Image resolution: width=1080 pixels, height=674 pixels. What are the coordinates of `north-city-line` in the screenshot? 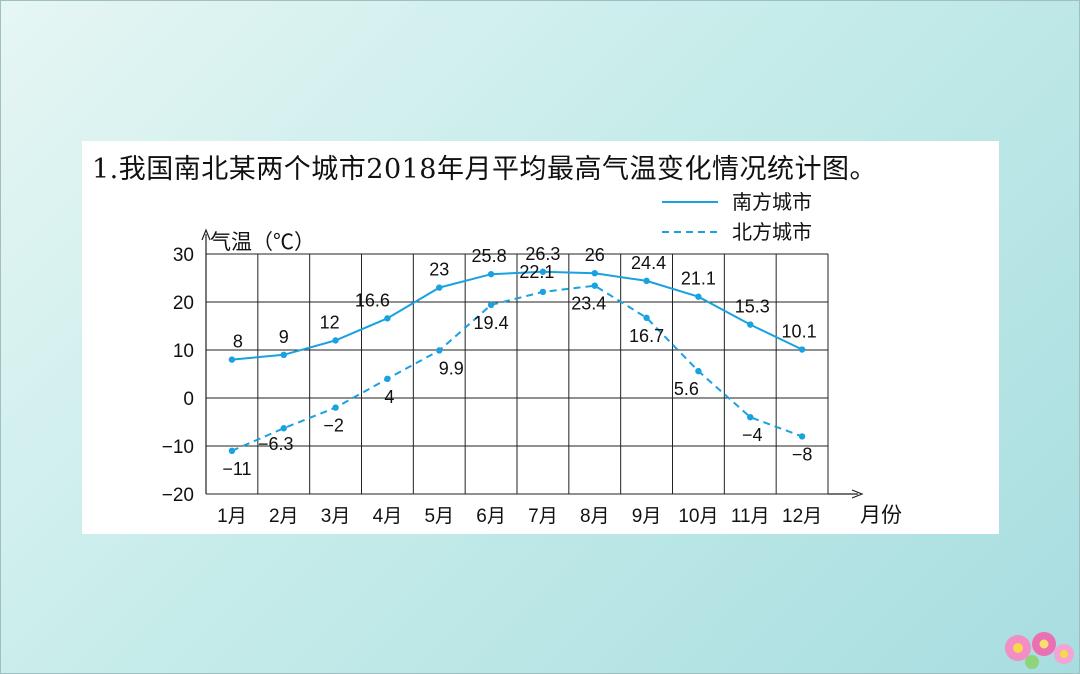 It's located at (517, 368).